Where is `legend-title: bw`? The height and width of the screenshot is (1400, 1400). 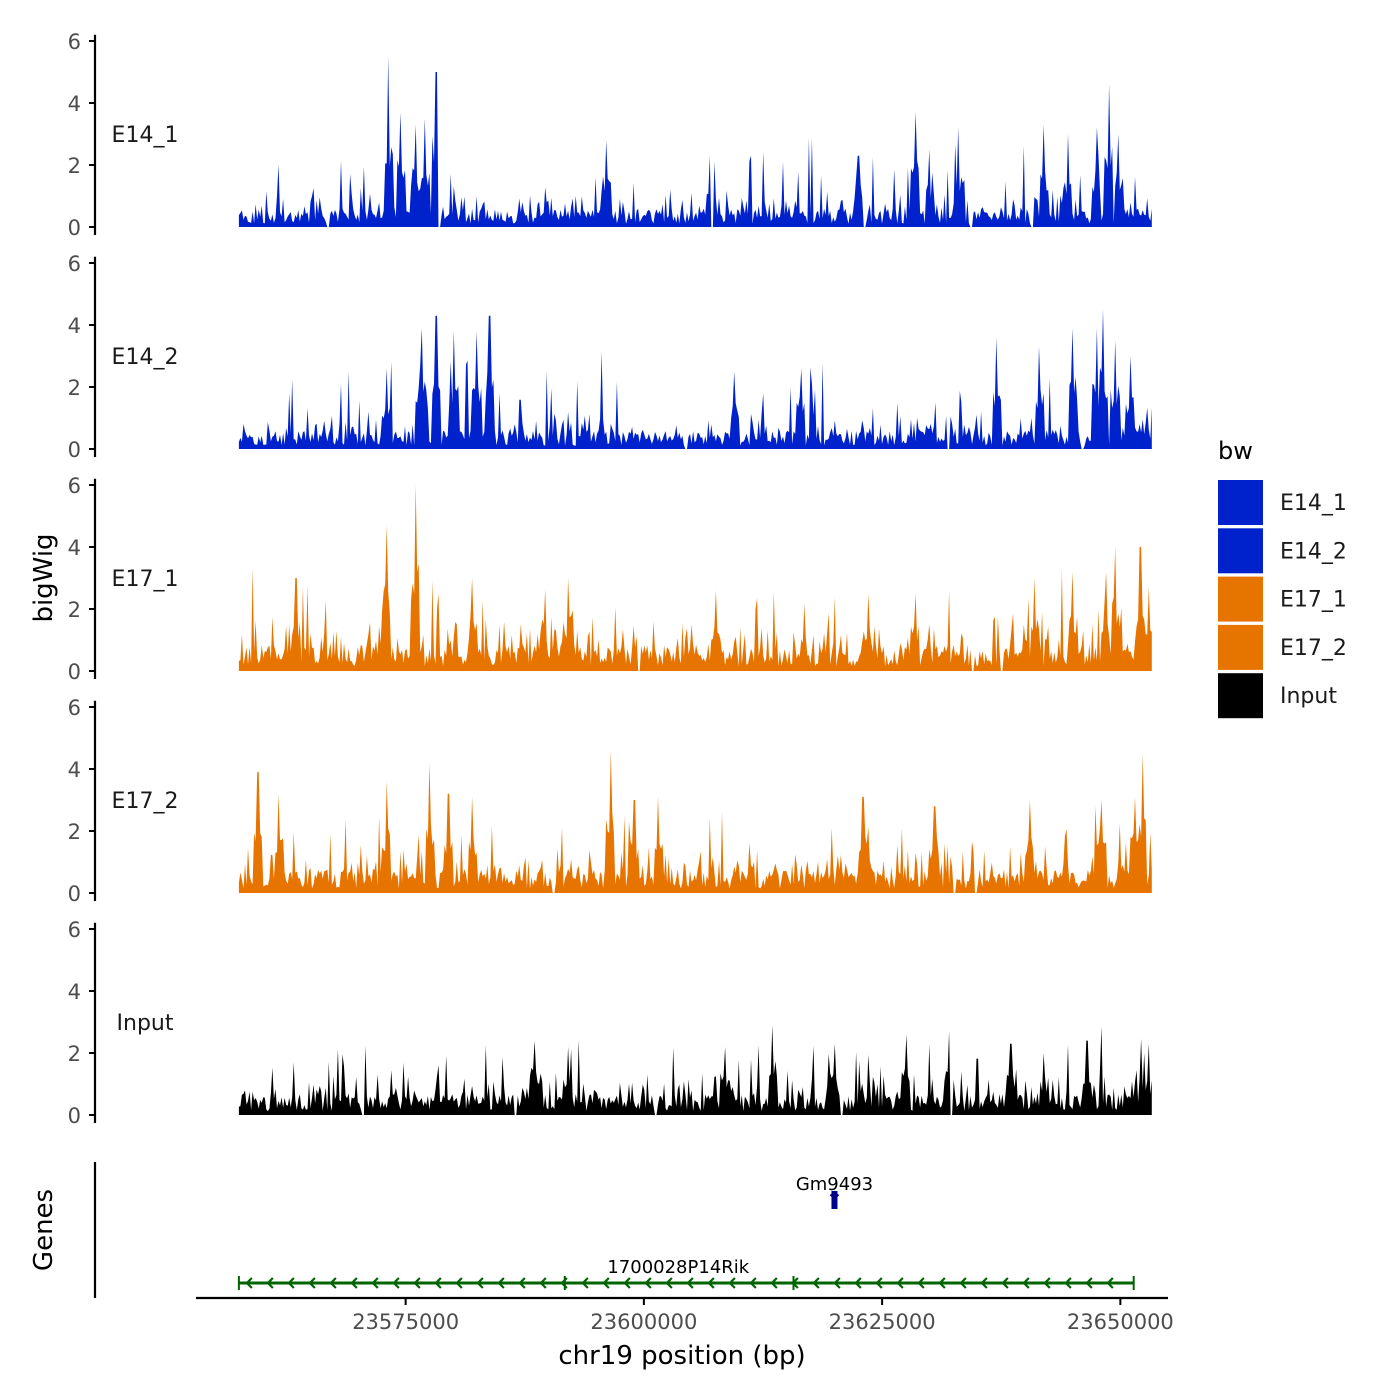 legend-title: bw is located at coordinates (1235, 451).